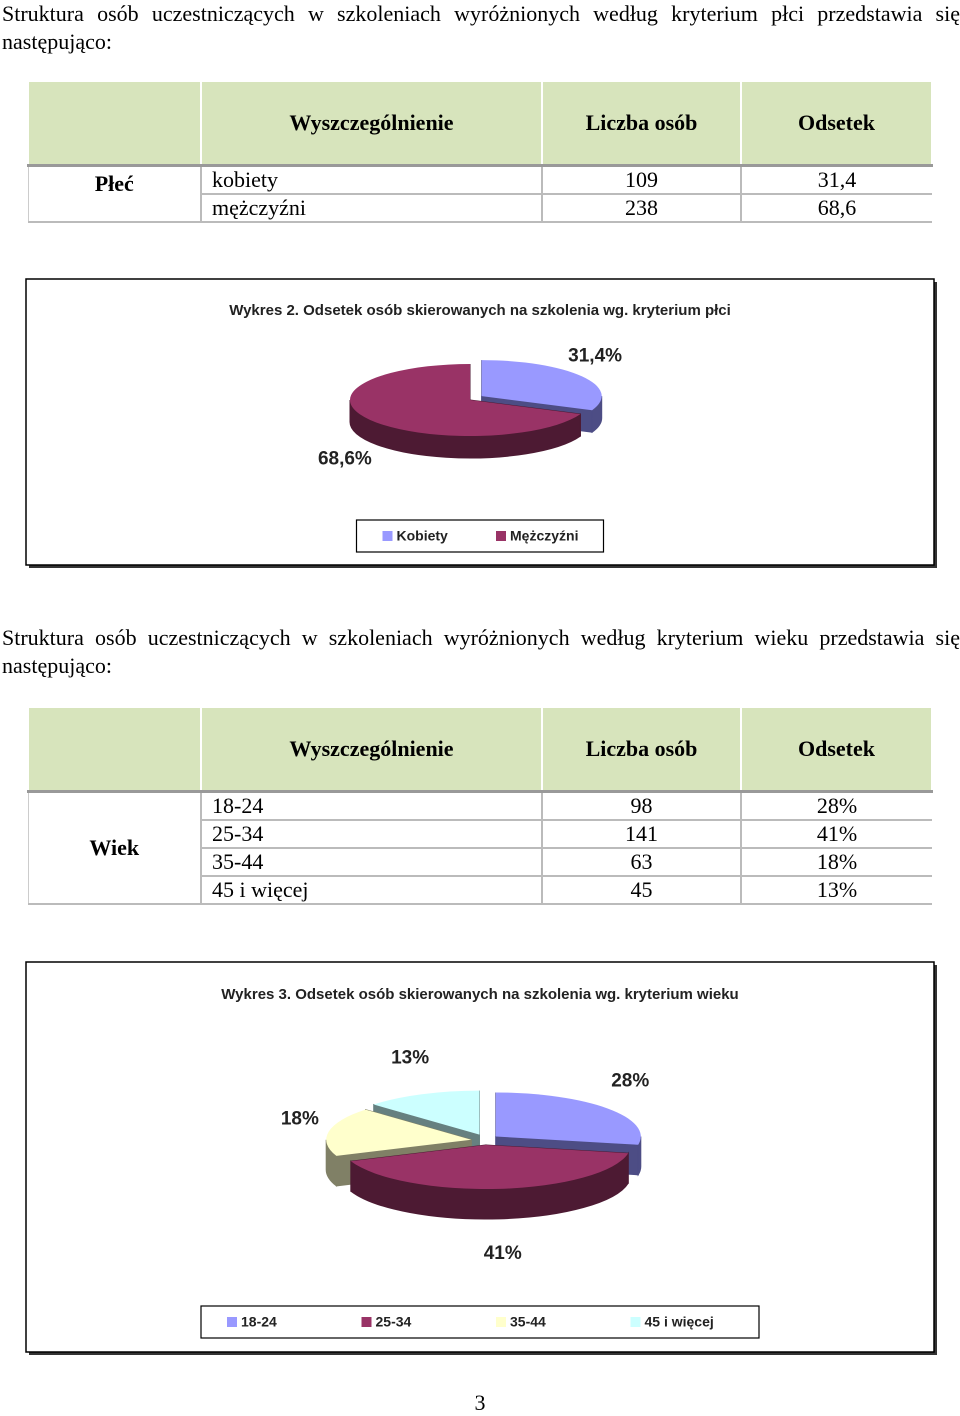 This screenshot has width=960, height=1416. I want to click on cell: 238, so click(641, 208).